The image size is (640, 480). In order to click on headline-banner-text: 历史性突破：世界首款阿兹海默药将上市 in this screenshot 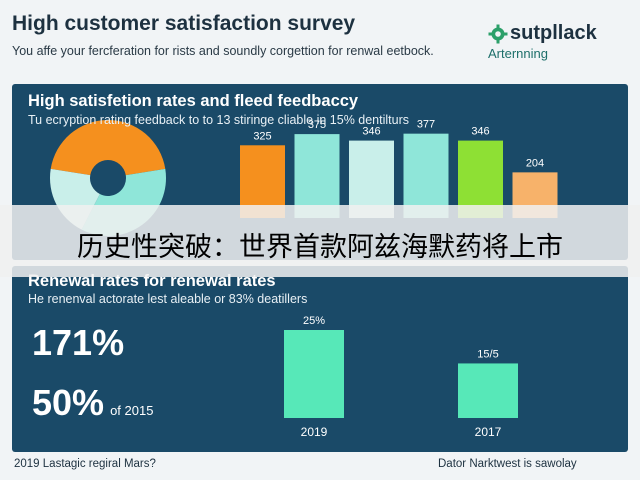, I will do `click(320, 247)`.